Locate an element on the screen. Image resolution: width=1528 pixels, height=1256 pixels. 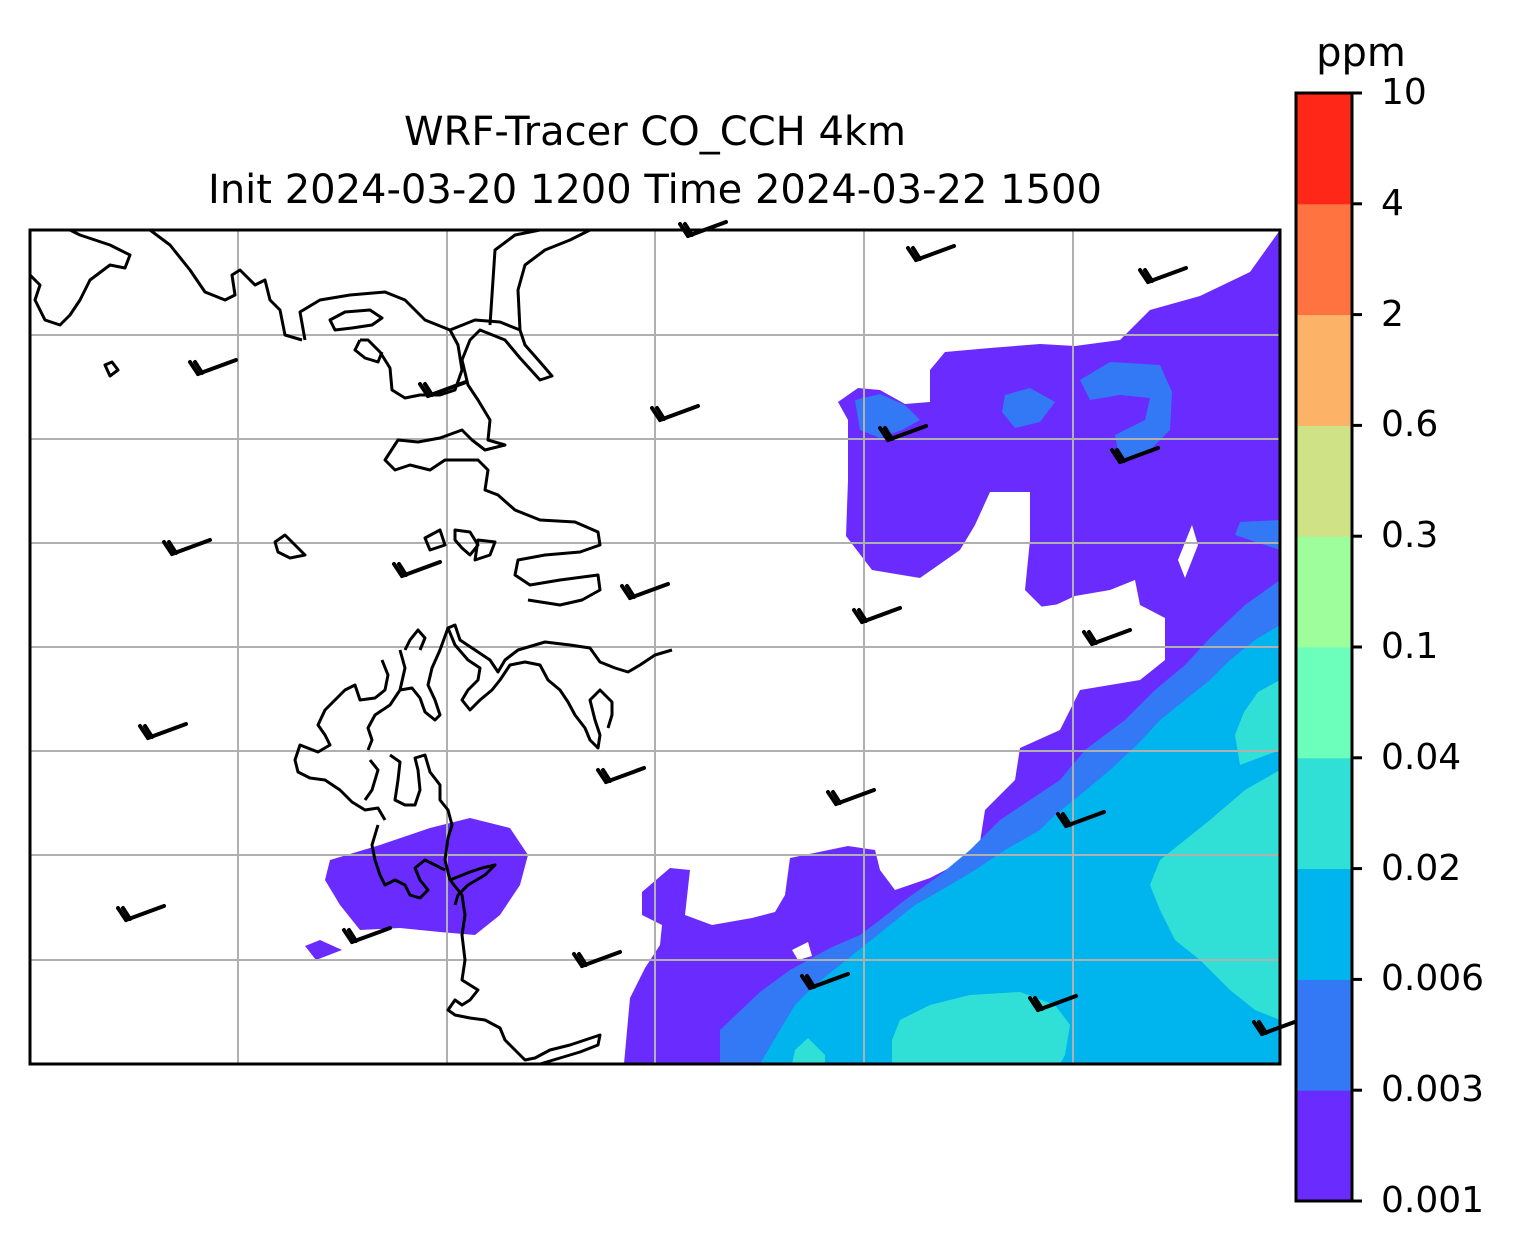
colorbar-unit-label: ppm is located at coordinates (1361, 53).